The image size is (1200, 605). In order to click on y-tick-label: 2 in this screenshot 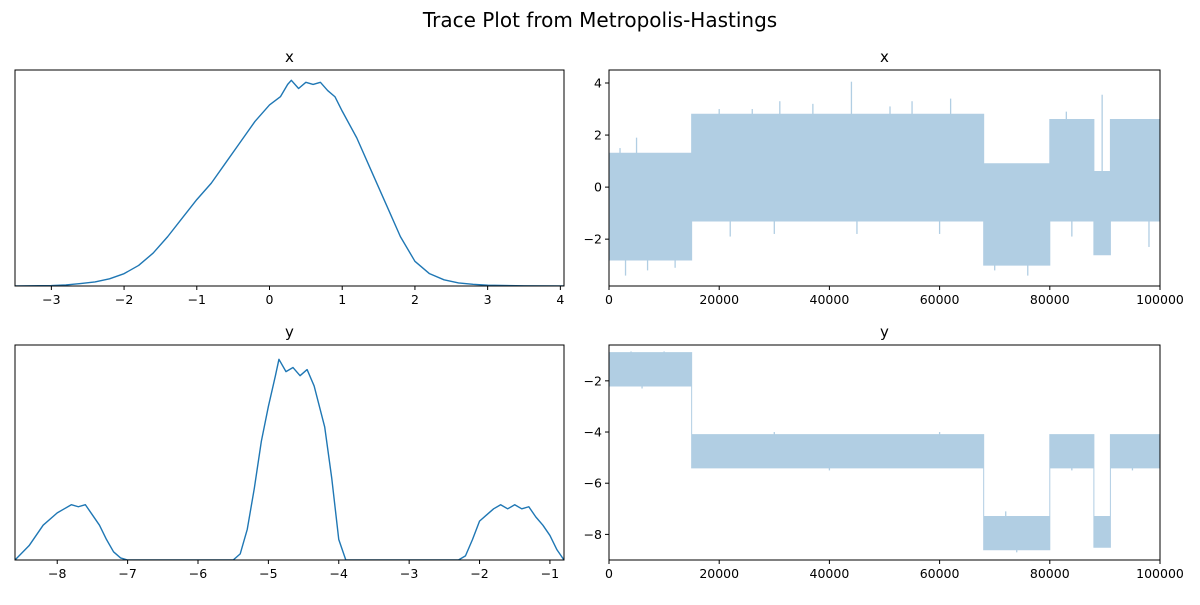, I will do `click(598, 135)`.